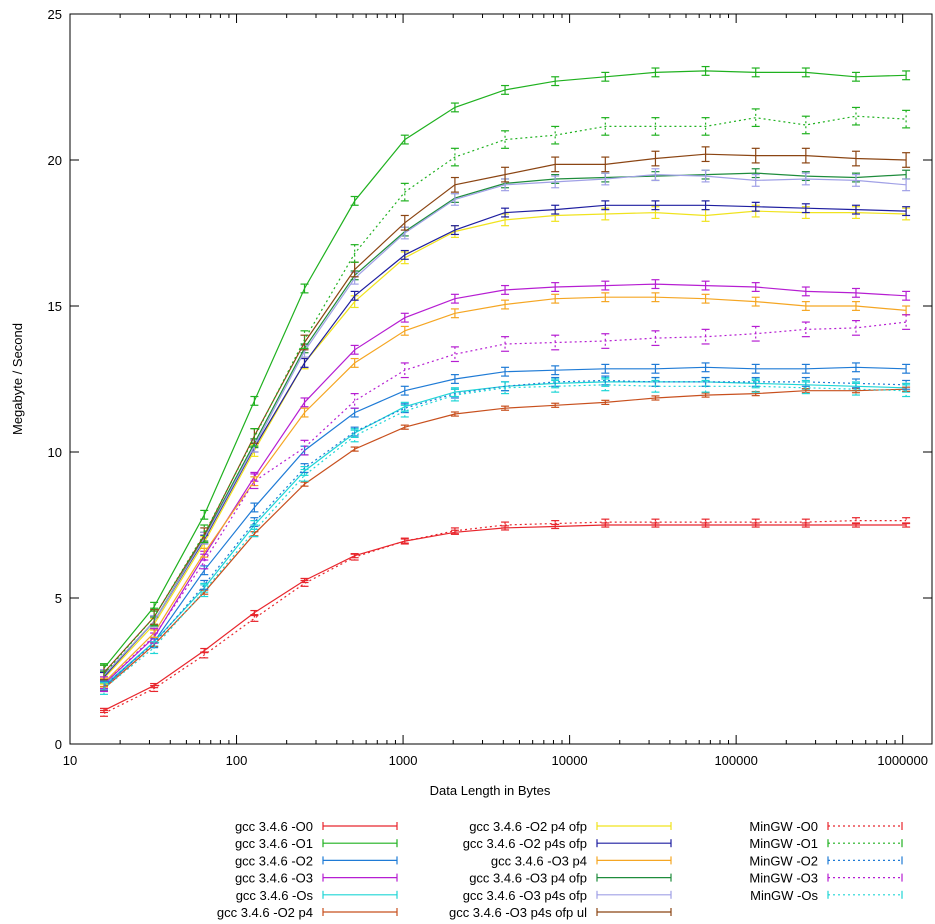  Describe the element at coordinates (317, 895) in the screenshot. I see `legend-item: gcc 3.4.6 -Os` at that location.